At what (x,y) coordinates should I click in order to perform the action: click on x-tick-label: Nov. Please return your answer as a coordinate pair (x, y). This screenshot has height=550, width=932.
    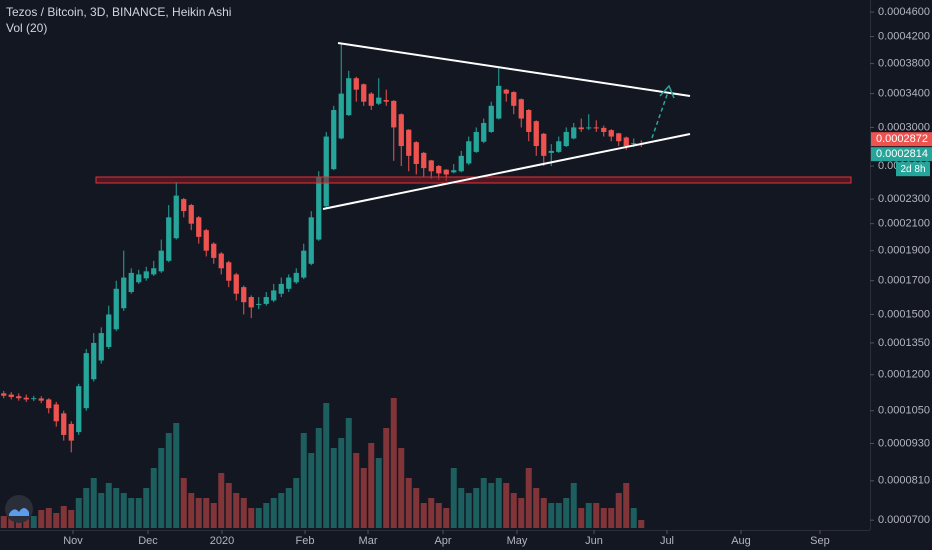
    Looking at the image, I should click on (73, 541).